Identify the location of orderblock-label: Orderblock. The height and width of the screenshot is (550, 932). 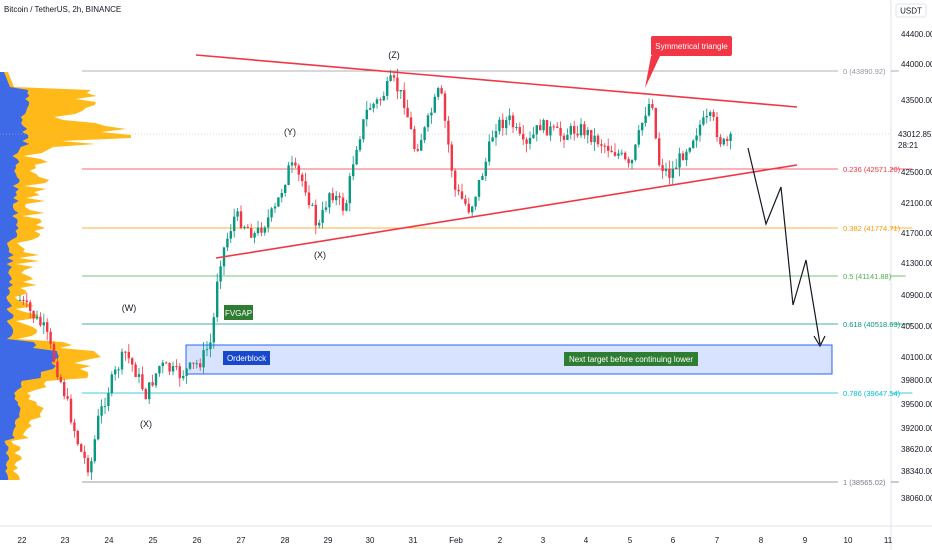
(247, 358).